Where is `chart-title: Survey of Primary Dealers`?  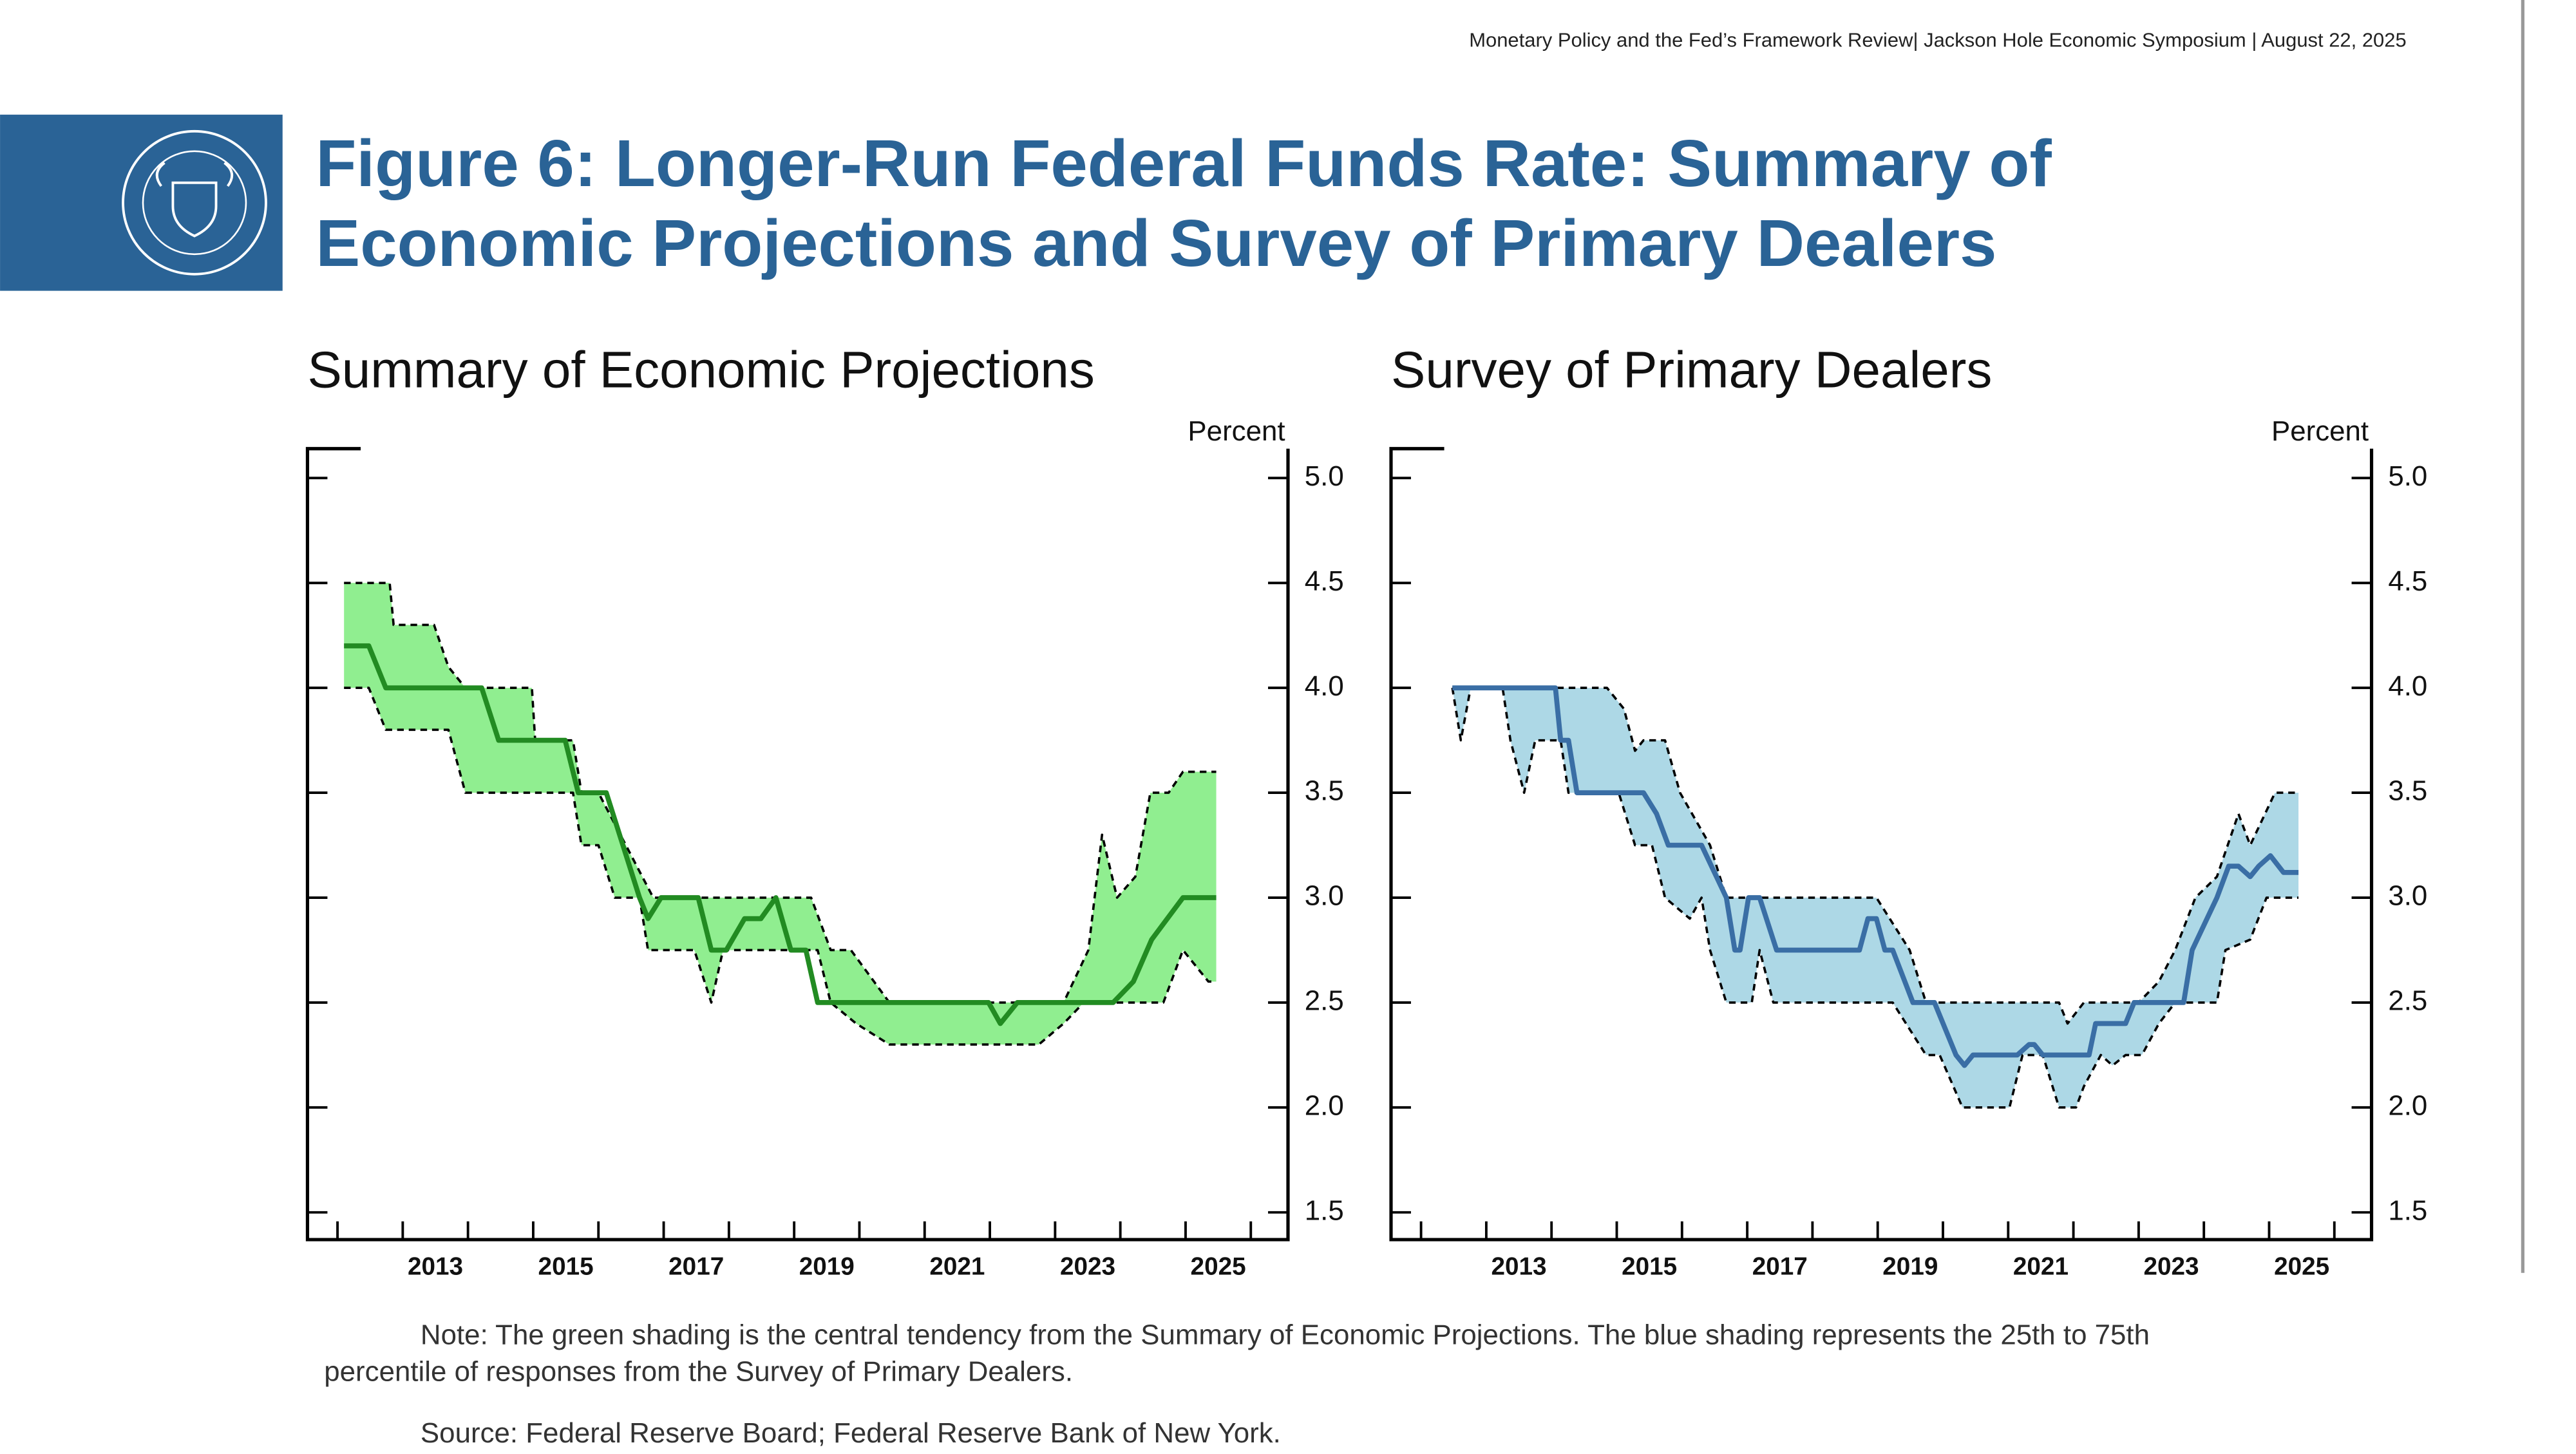 chart-title: Survey of Primary Dealers is located at coordinates (1692, 369).